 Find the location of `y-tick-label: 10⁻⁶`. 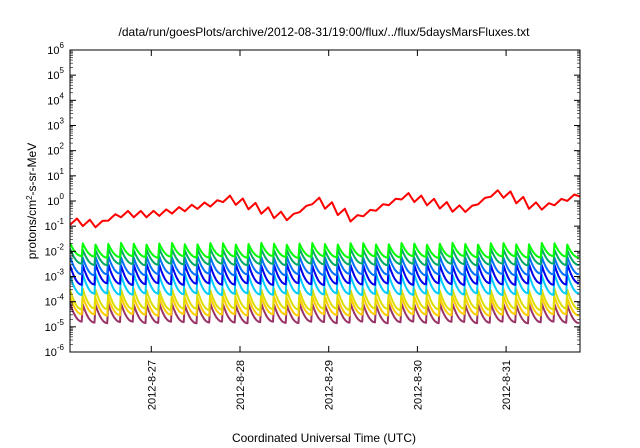

y-tick-label: 10⁻⁶ is located at coordinates (55, 351).